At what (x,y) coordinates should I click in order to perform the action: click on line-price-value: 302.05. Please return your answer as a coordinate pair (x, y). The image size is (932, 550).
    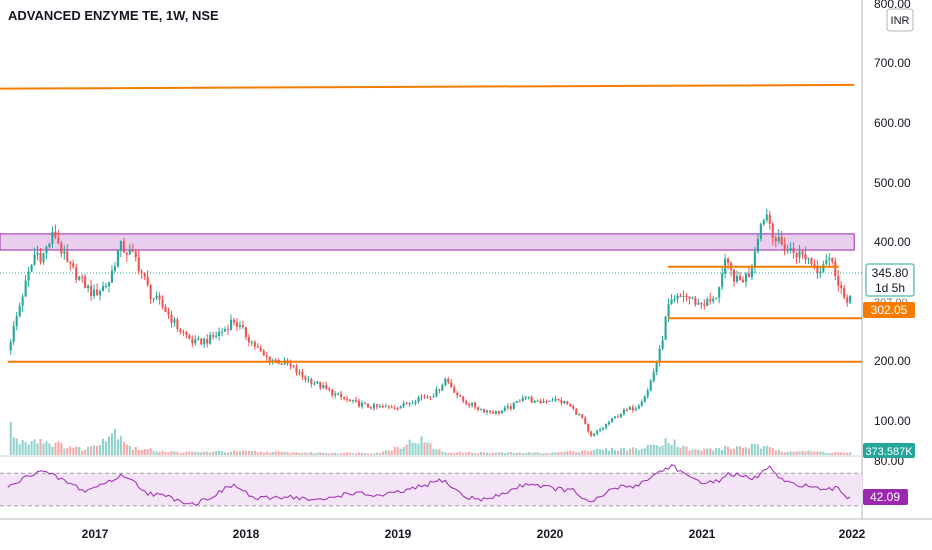
    Looking at the image, I should click on (889, 310).